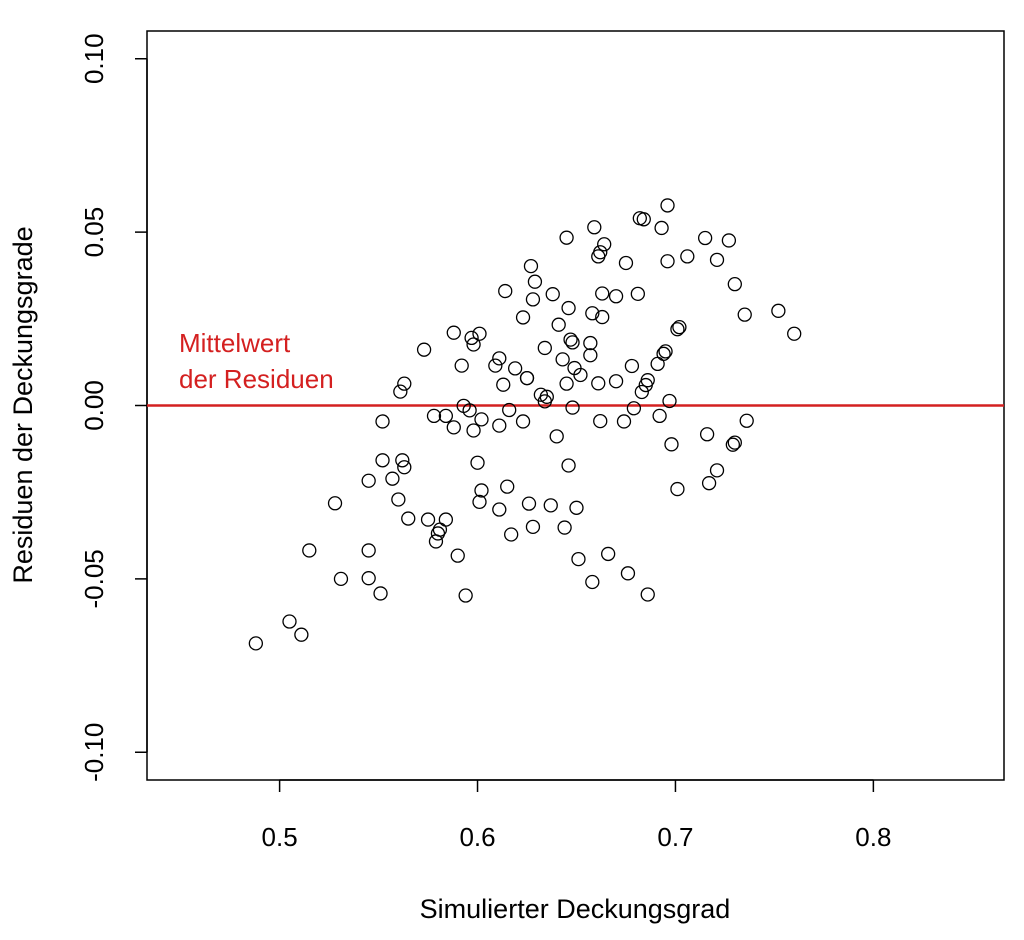  What do you see at coordinates (23, 404) in the screenshot?
I see `y-axis-title: Residuen der Deckungsgrade` at bounding box center [23, 404].